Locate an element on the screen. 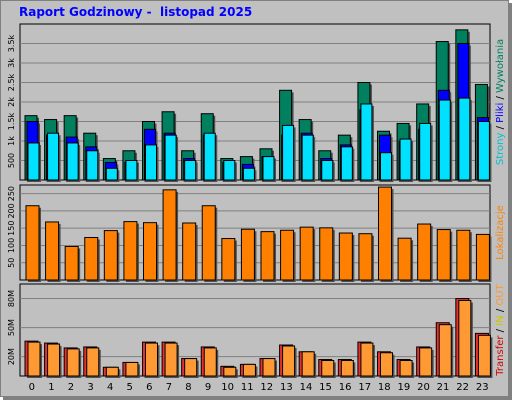 This screenshot has width=512, height=400. x-tick-label: 22 is located at coordinates (462, 387).